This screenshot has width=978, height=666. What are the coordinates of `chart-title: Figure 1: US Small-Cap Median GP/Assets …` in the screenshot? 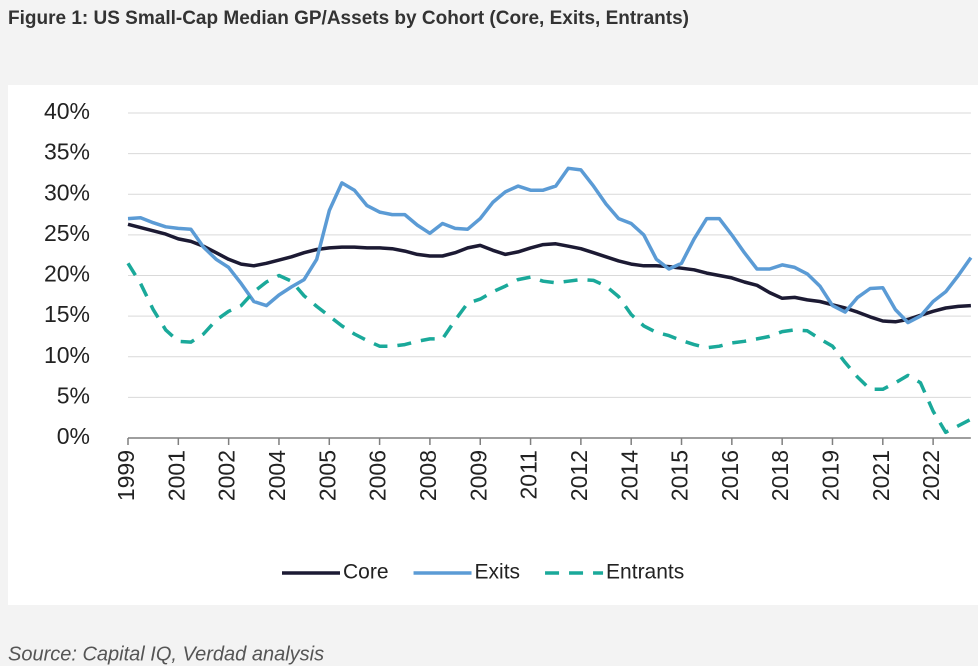 It's located at (348, 18).